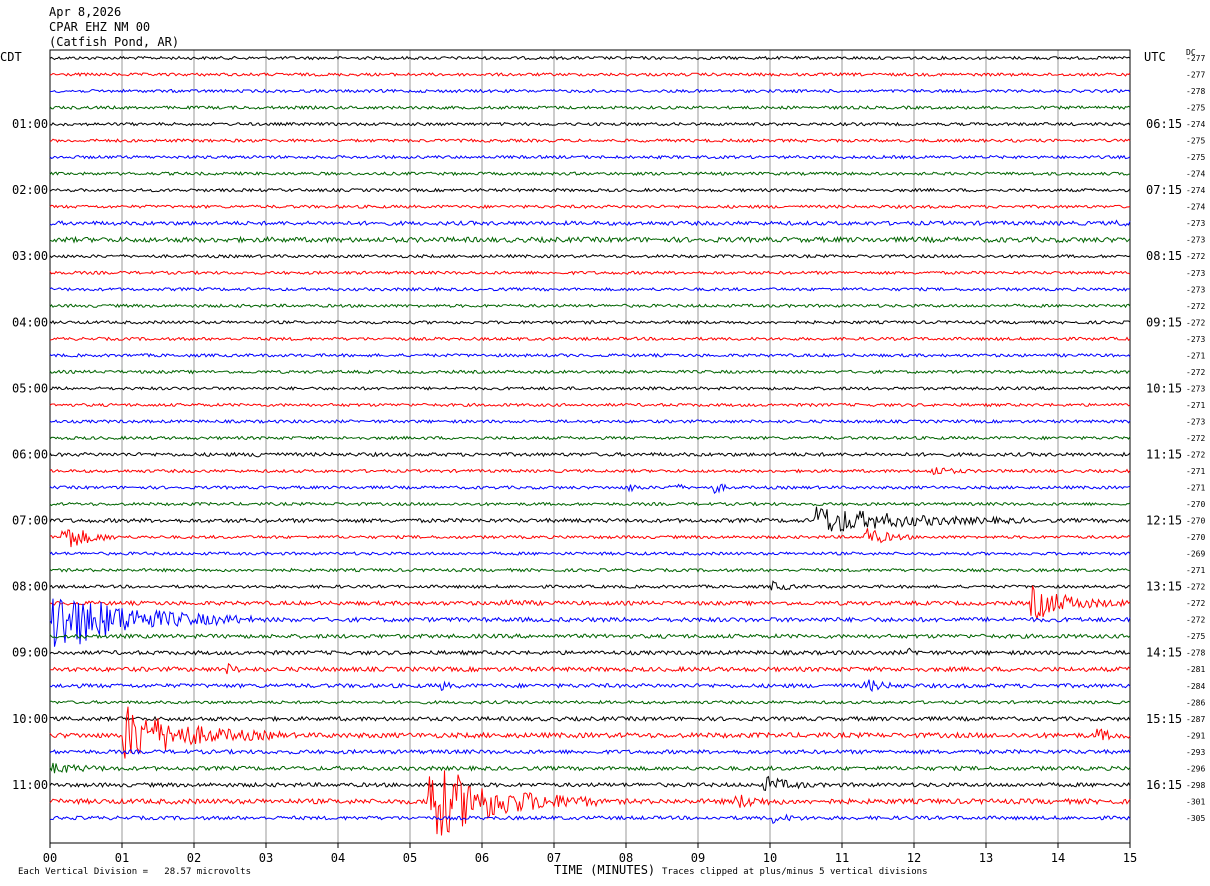 The image size is (1210, 886). What do you see at coordinates (85, 12) in the screenshot?
I see `header-date: Apr 8,2026` at bounding box center [85, 12].